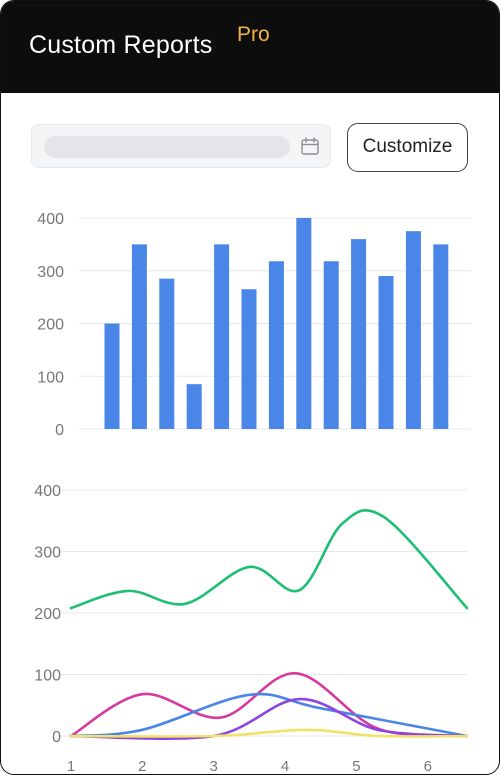  Describe the element at coordinates (214, 766) in the screenshot. I see `x-tick-label: 3` at that location.